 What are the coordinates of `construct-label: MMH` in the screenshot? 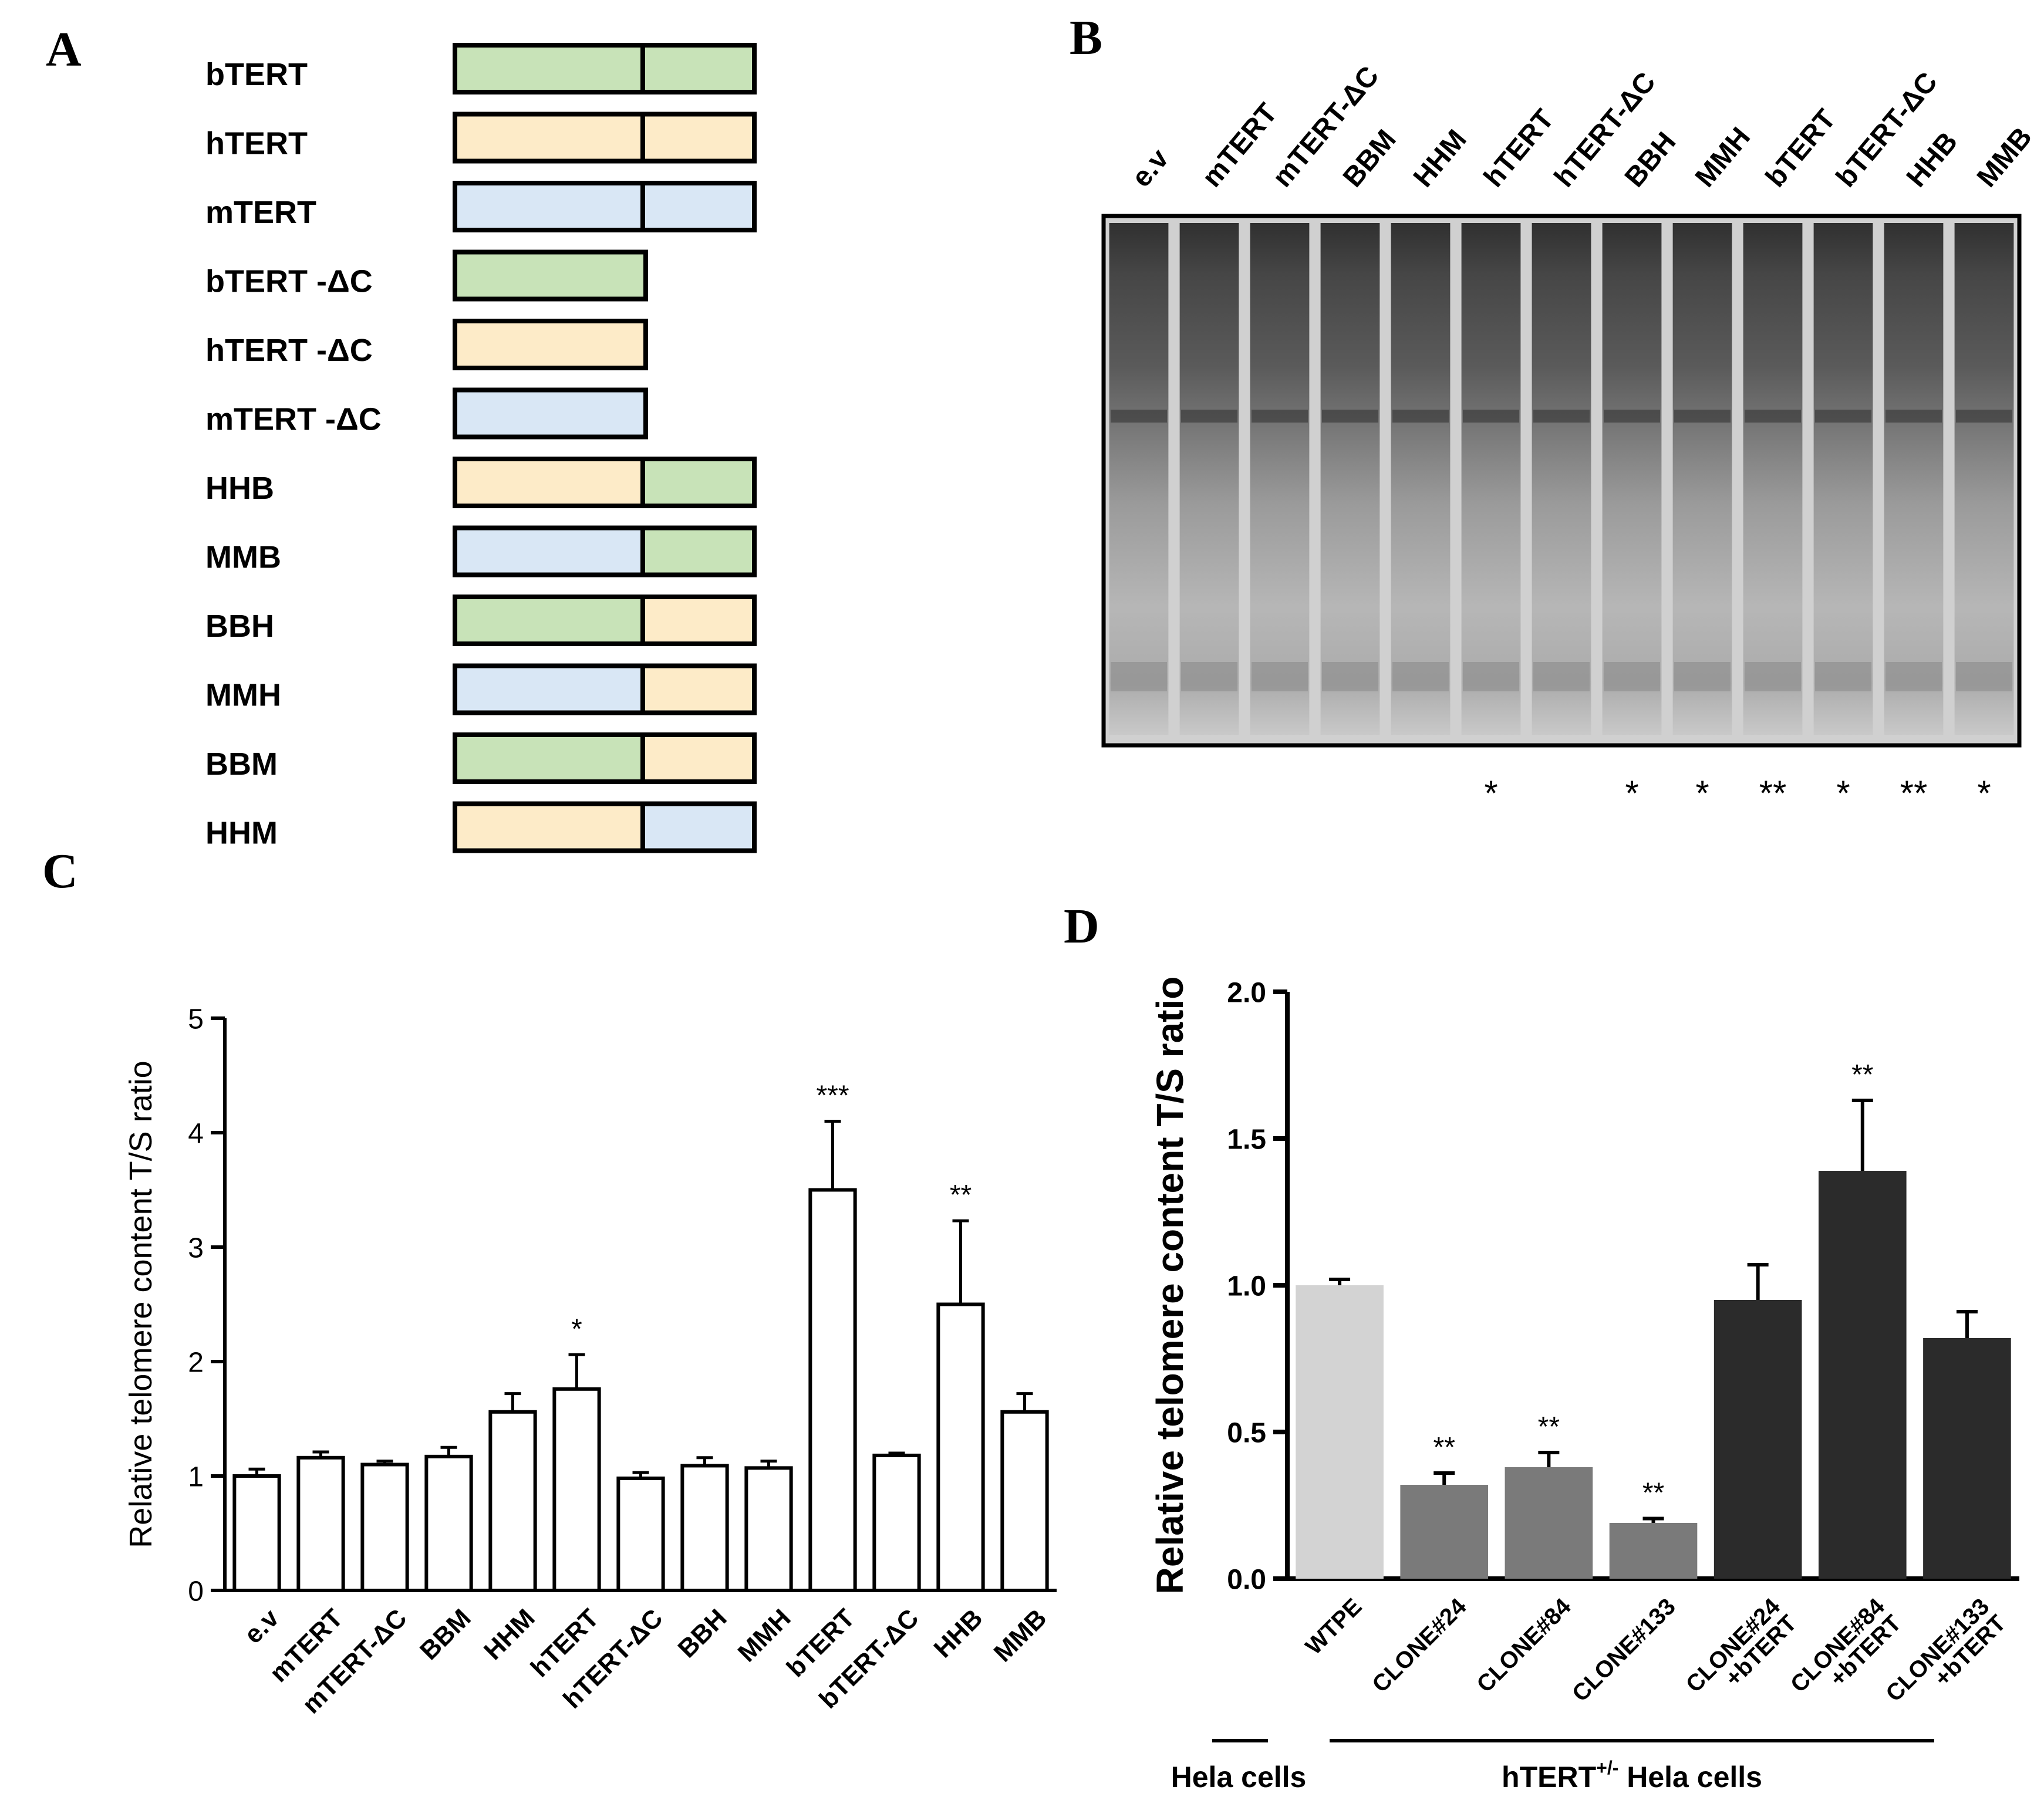 It's located at (243, 695).